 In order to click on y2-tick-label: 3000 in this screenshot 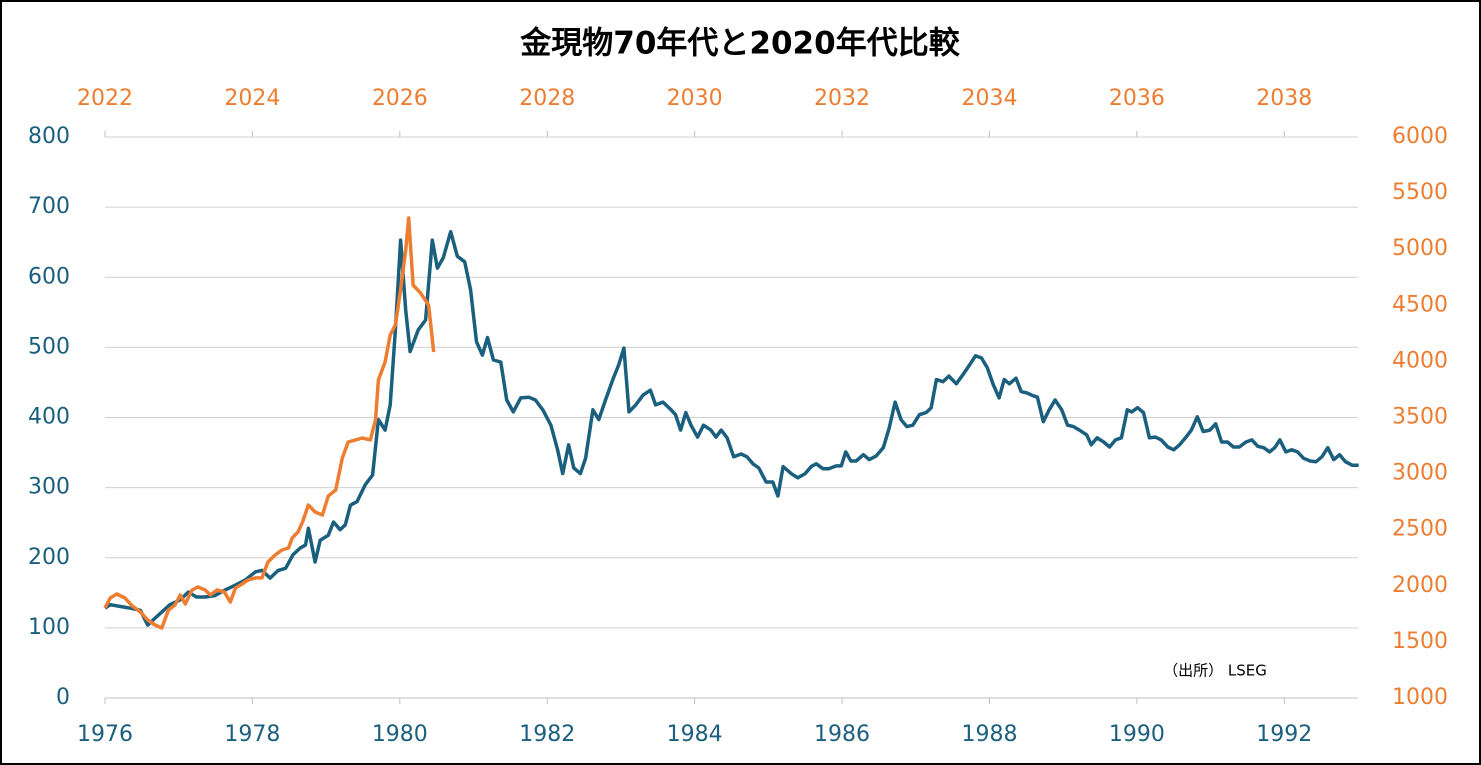, I will do `click(1420, 473)`.